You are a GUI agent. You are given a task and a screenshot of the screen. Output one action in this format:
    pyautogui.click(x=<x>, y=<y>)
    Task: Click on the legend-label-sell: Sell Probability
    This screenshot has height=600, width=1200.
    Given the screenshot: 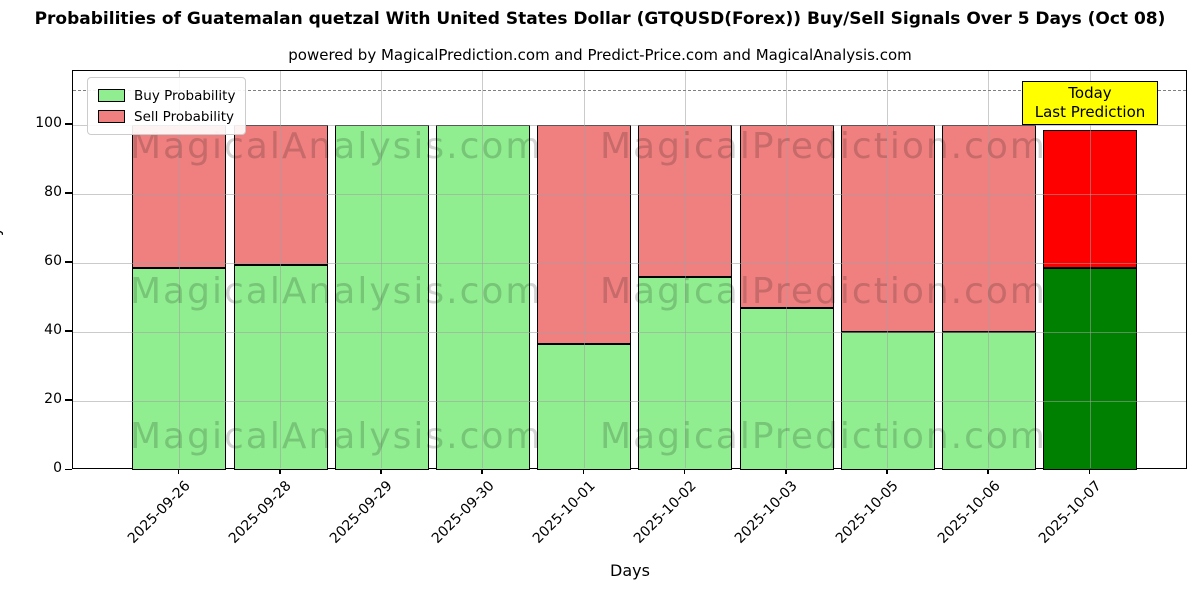 What is the action you would take?
    pyautogui.click(x=184, y=116)
    